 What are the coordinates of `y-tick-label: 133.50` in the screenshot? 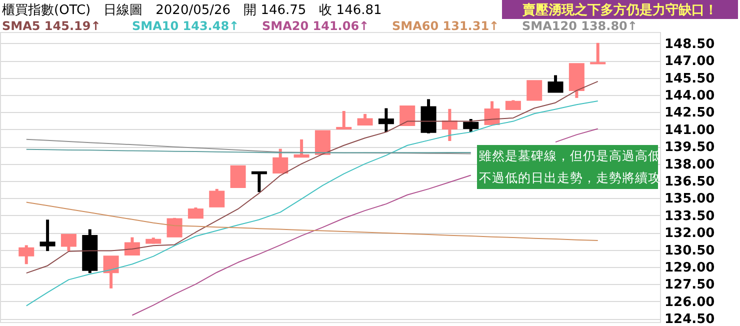 It's located at (689, 216).